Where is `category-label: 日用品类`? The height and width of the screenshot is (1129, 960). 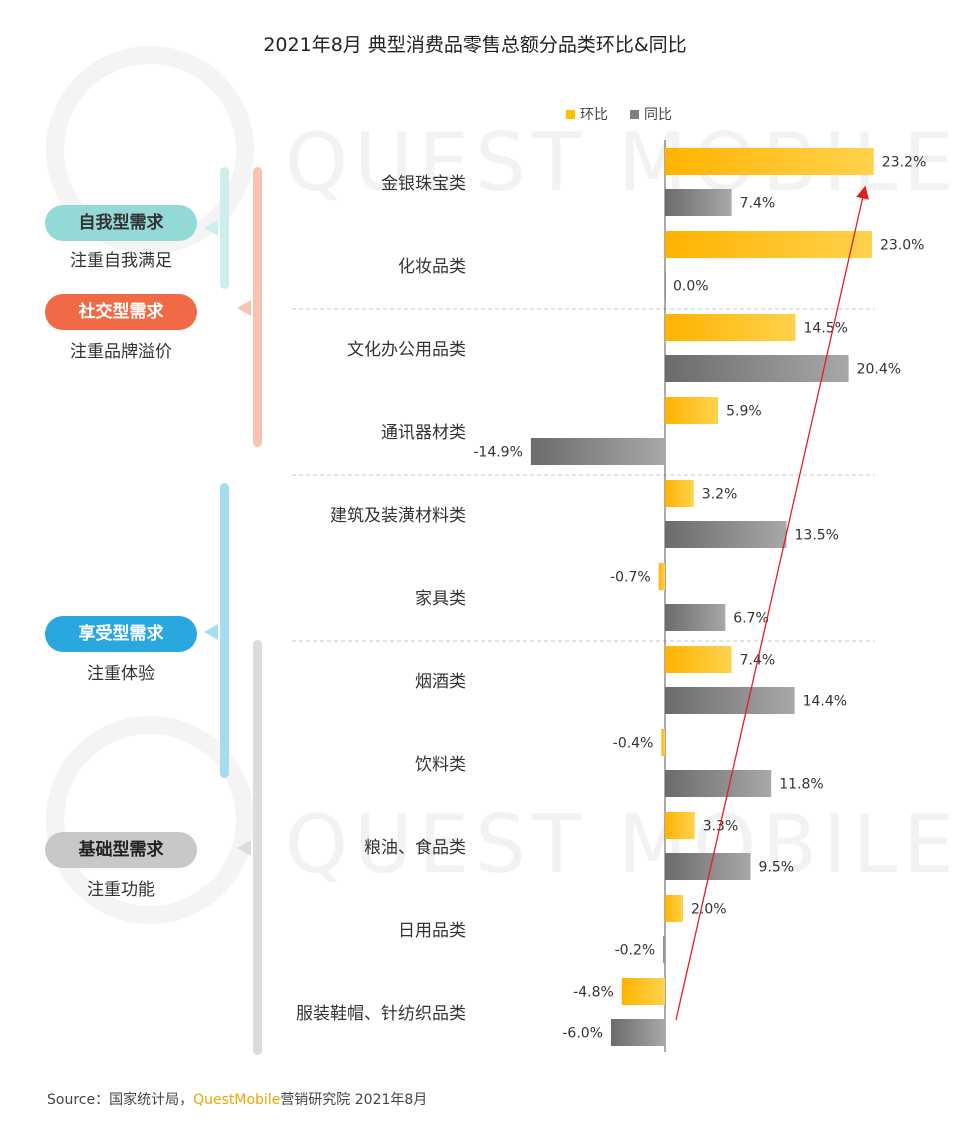 category-label: 日用品类 is located at coordinates (432, 931).